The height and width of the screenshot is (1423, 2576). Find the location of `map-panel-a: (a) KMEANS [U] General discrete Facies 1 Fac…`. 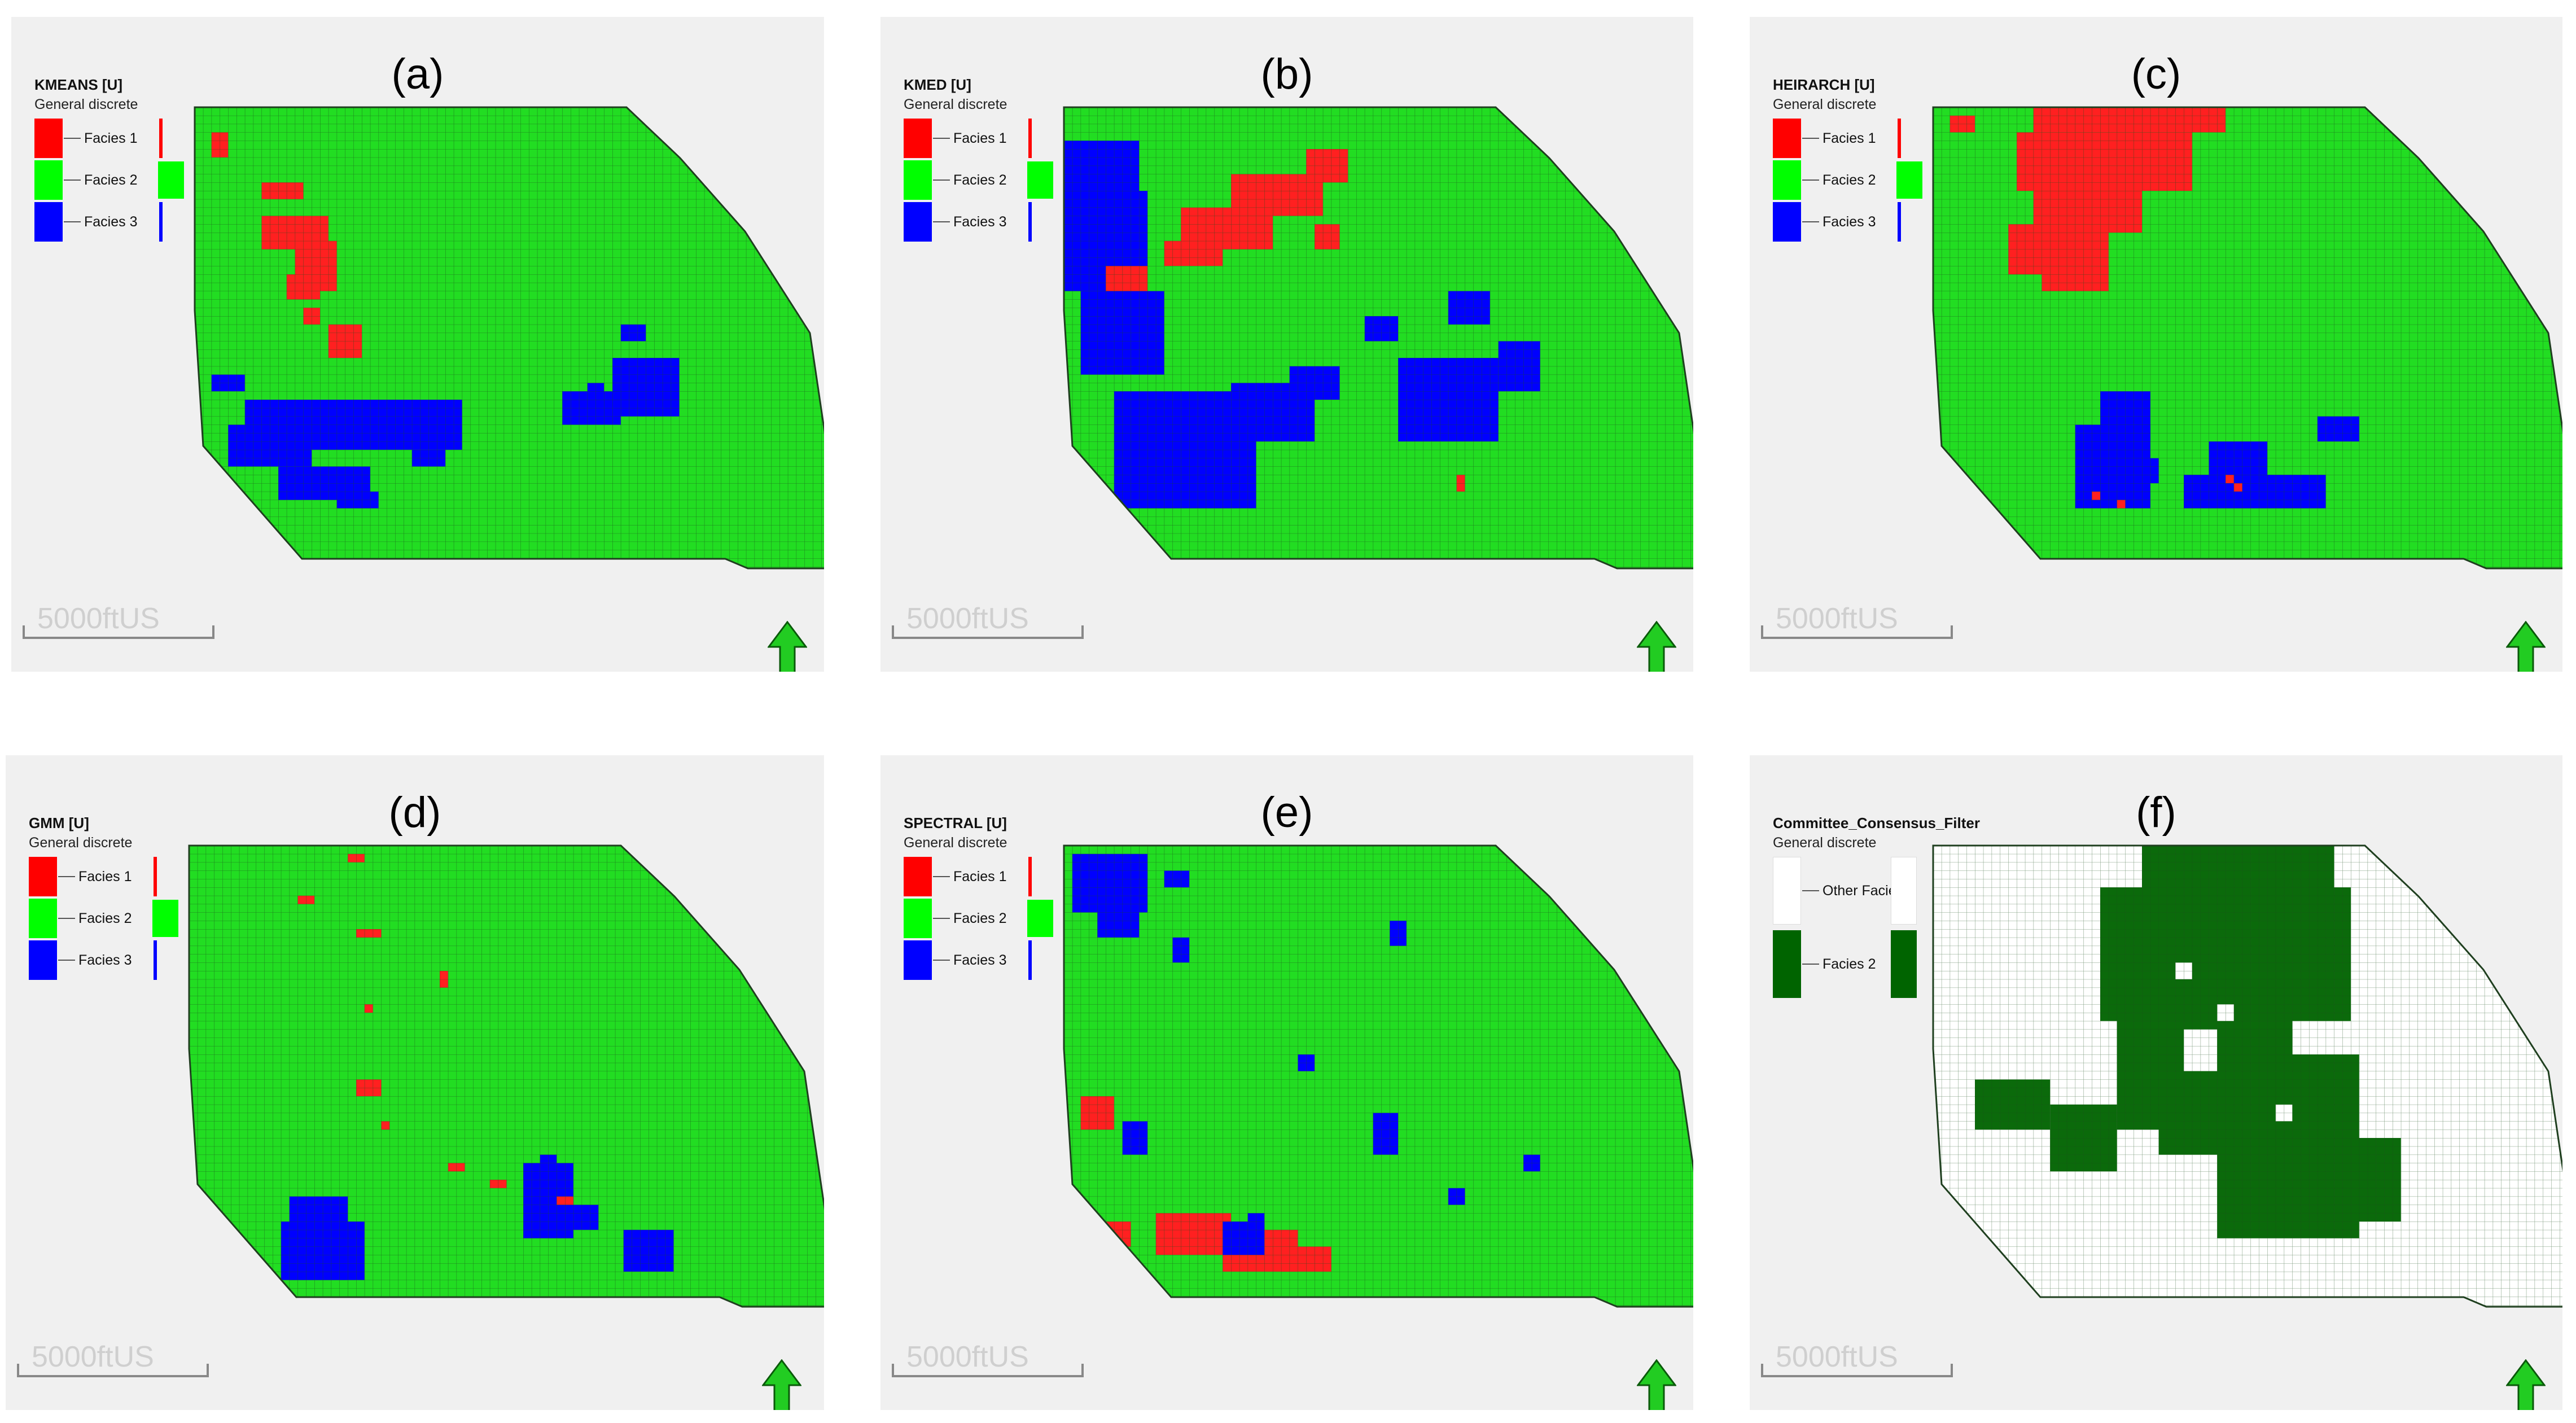

map-panel-a: (a) KMEANS [U] General discrete Facies 1 Fac… is located at coordinates (417, 344).